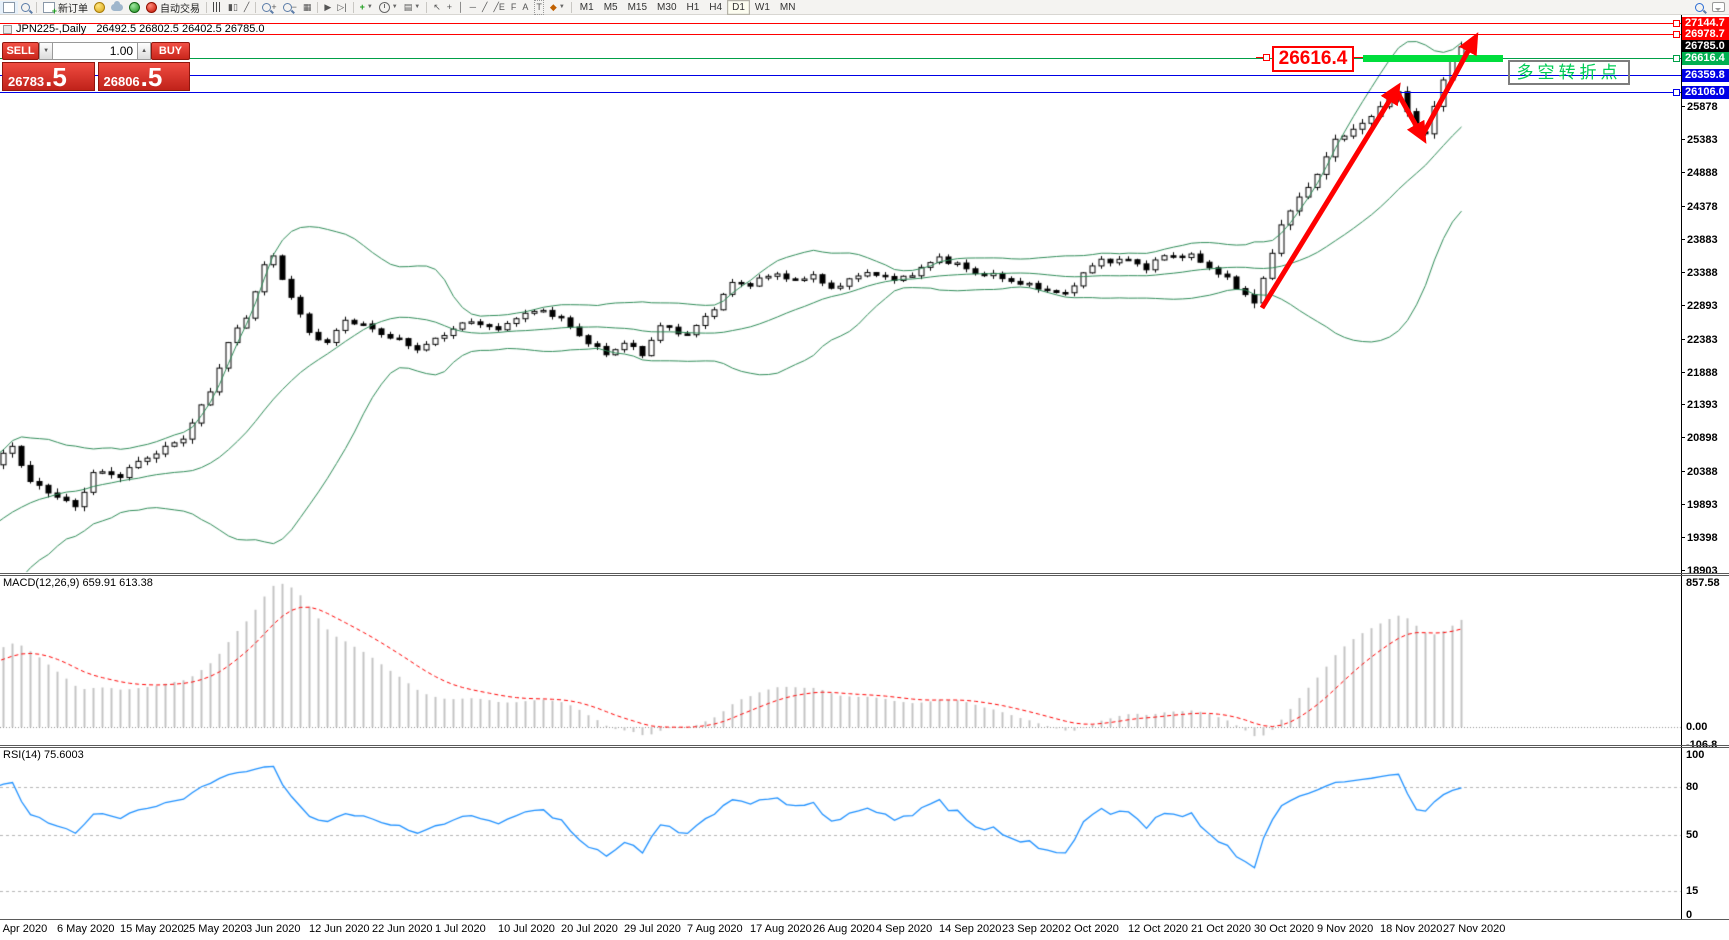  Describe the element at coordinates (117, 7) in the screenshot. I see `community-cloud-icon` at that location.